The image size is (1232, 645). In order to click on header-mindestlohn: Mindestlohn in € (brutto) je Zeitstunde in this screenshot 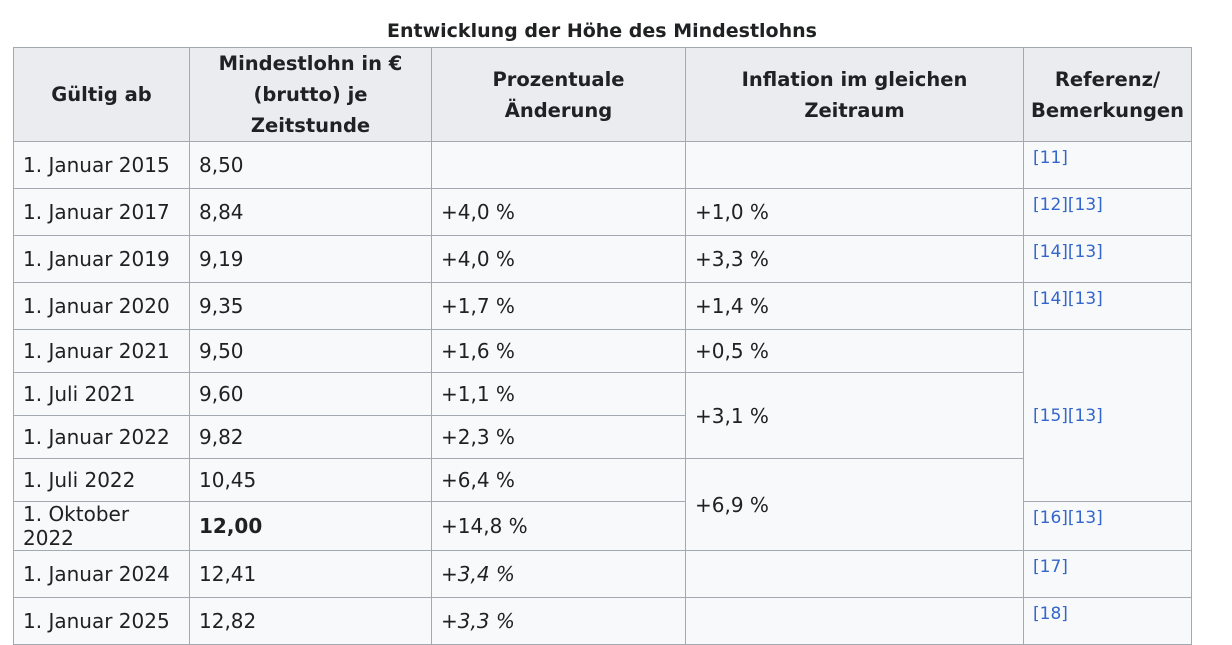, I will do `click(310, 94)`.